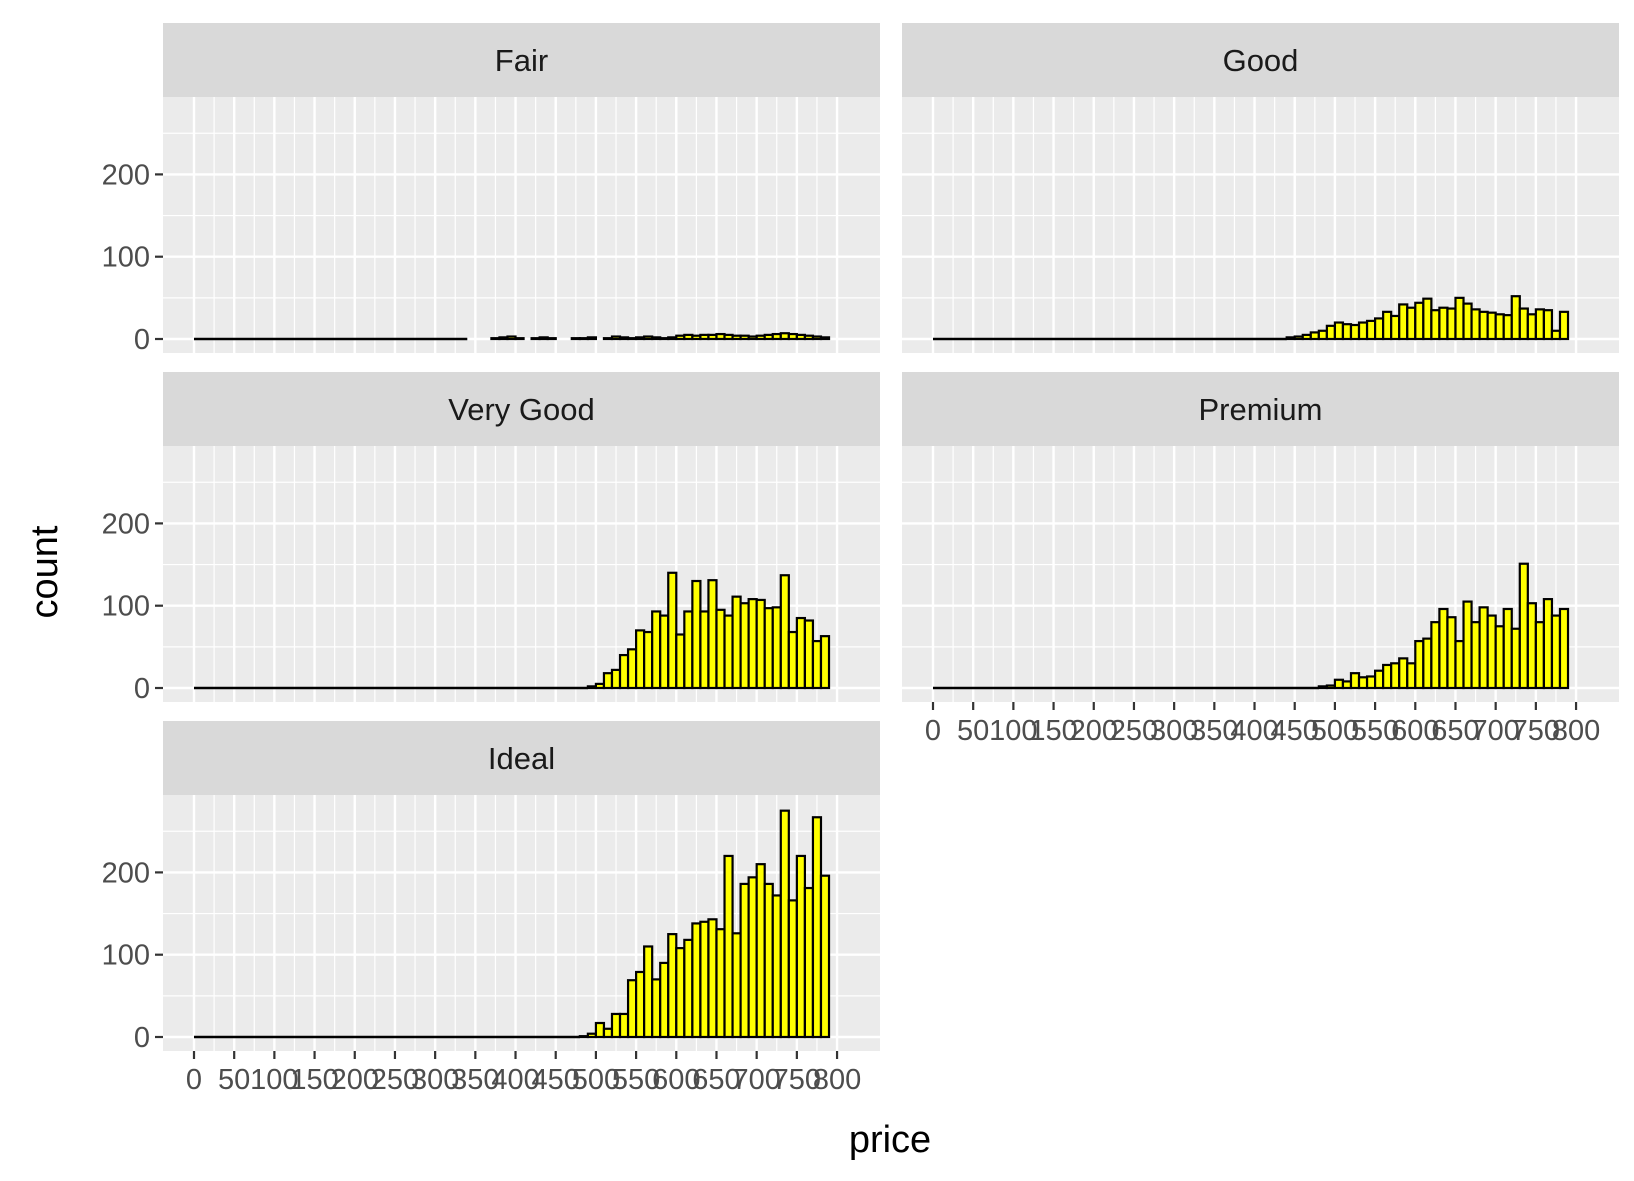 The image size is (1634, 1181). What do you see at coordinates (1495, 731) in the screenshot?
I see `x-tick-label: 700` at bounding box center [1495, 731].